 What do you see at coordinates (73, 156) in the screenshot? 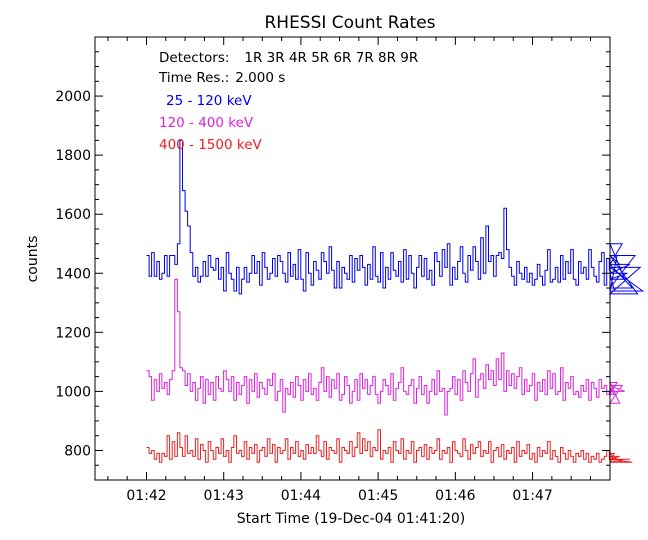
I see `y-tick-label: 1800` at bounding box center [73, 156].